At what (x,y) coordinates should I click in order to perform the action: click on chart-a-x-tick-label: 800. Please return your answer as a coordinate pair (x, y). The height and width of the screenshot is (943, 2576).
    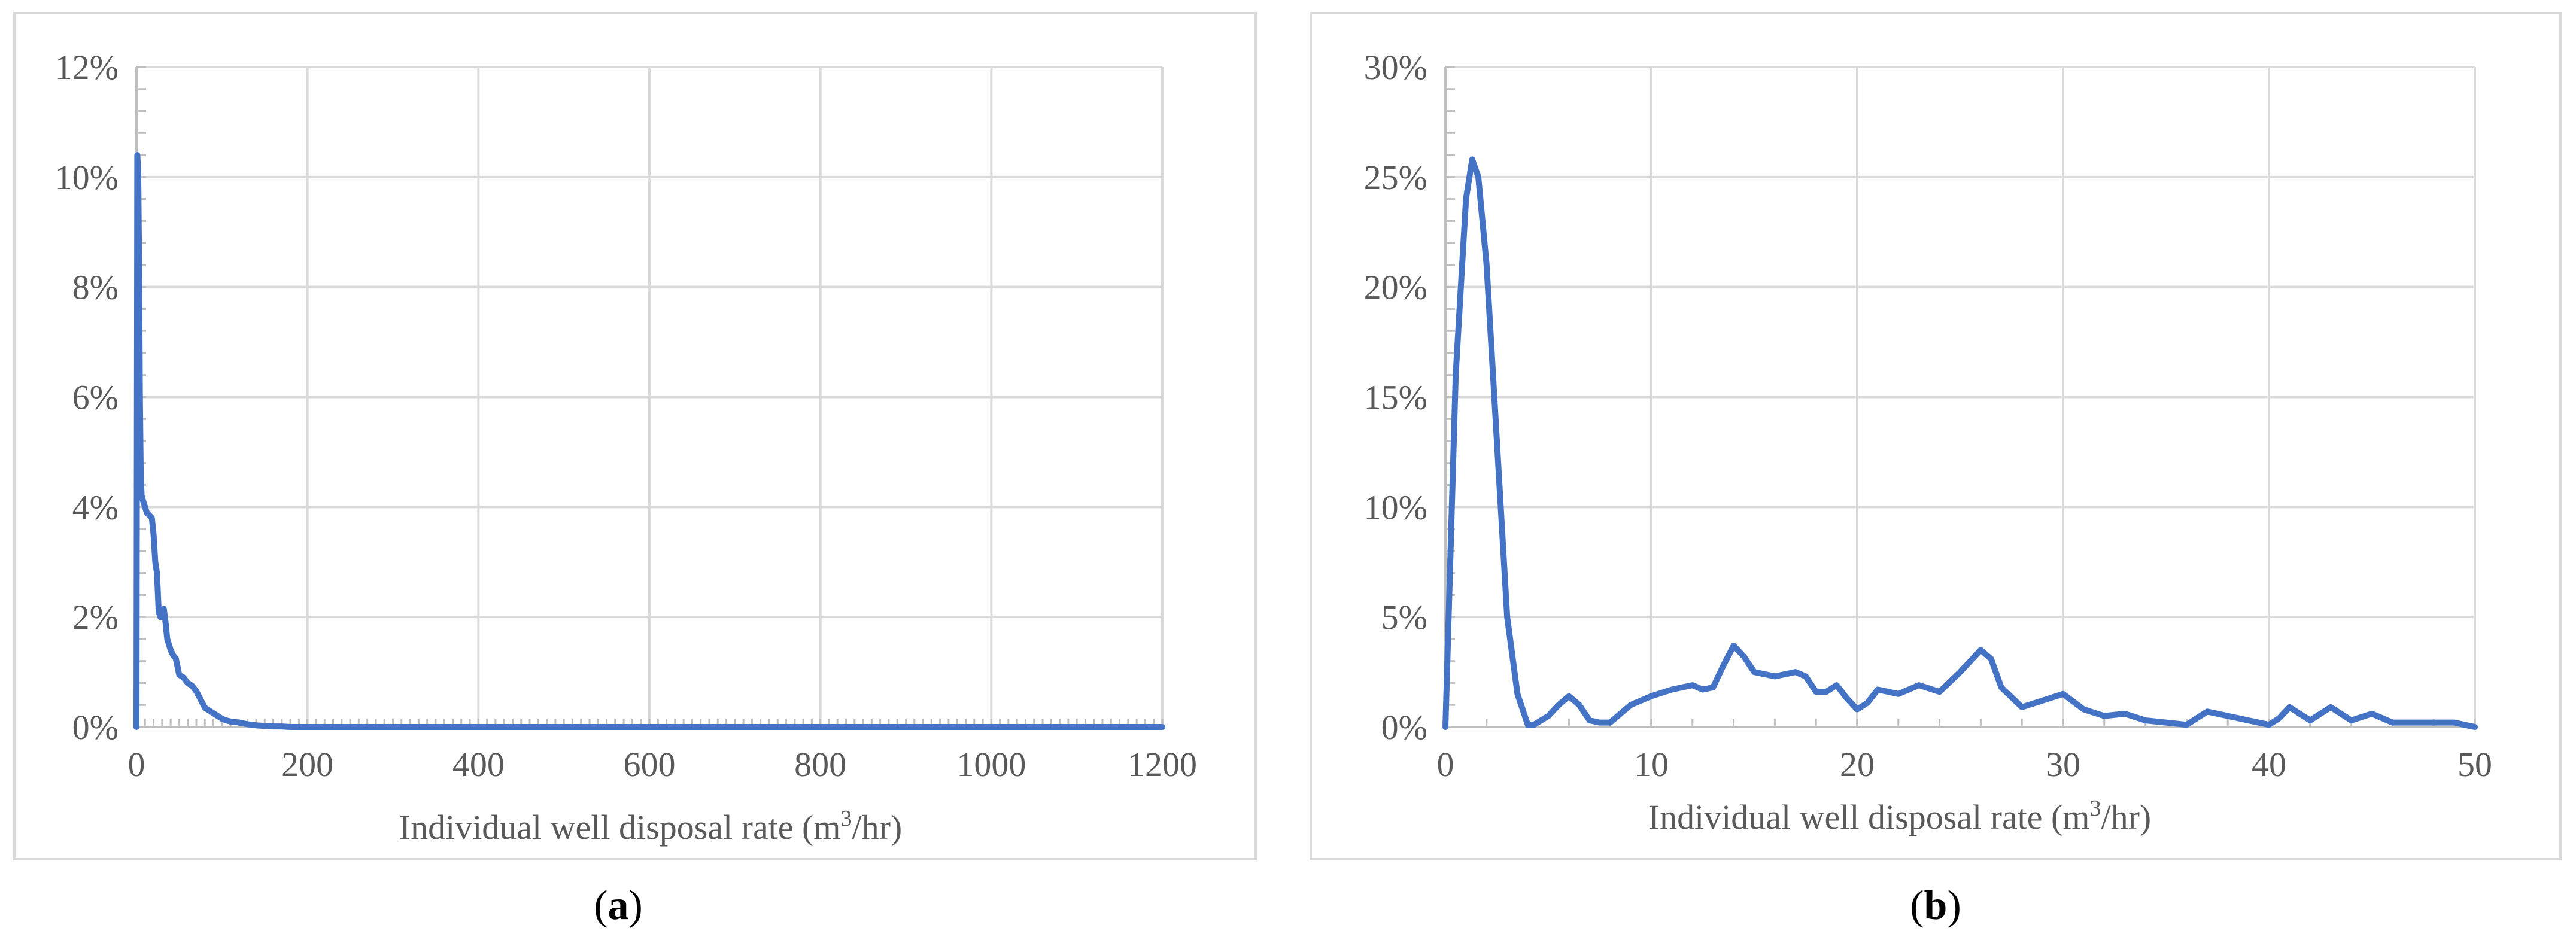
    Looking at the image, I should click on (820, 764).